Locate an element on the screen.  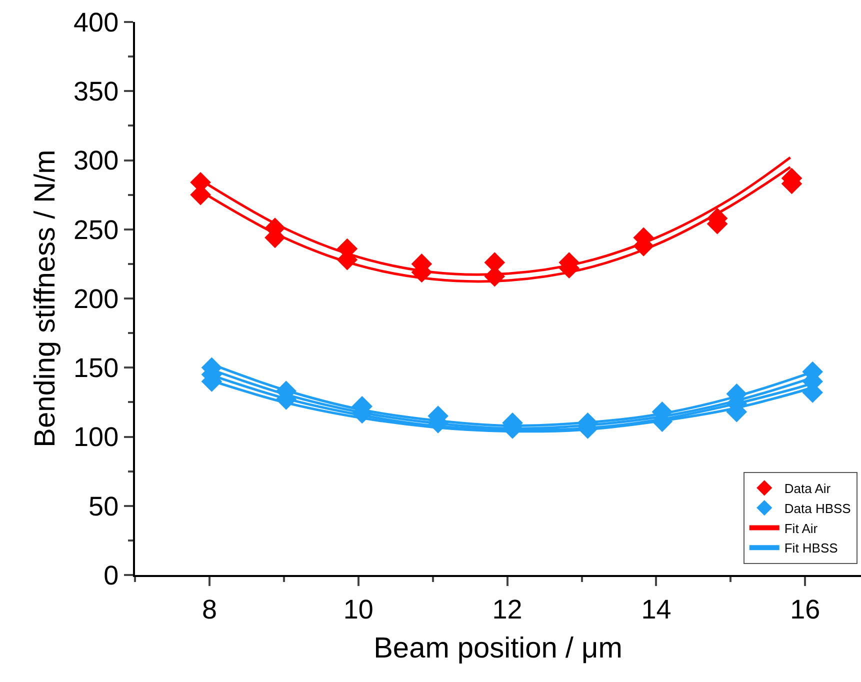
x-axis-title: Beam position / μm is located at coordinates (498, 648).